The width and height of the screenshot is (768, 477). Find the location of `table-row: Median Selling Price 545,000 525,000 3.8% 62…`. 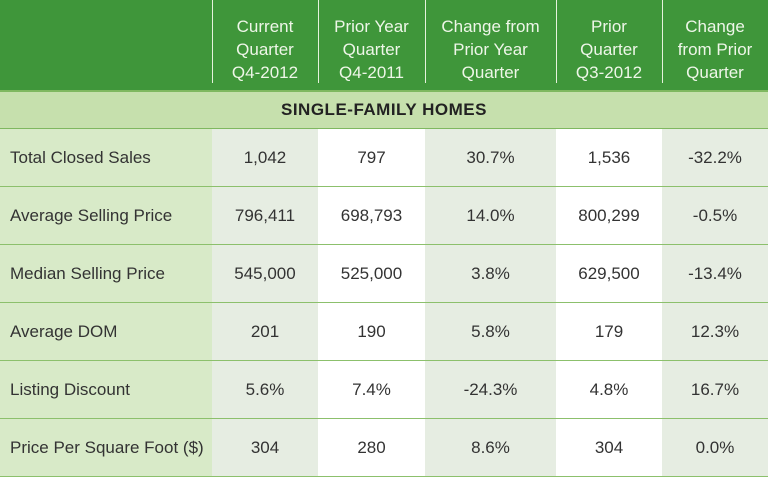

table-row: Median Selling Price 545,000 525,000 3.8% 62… is located at coordinates (384, 273).